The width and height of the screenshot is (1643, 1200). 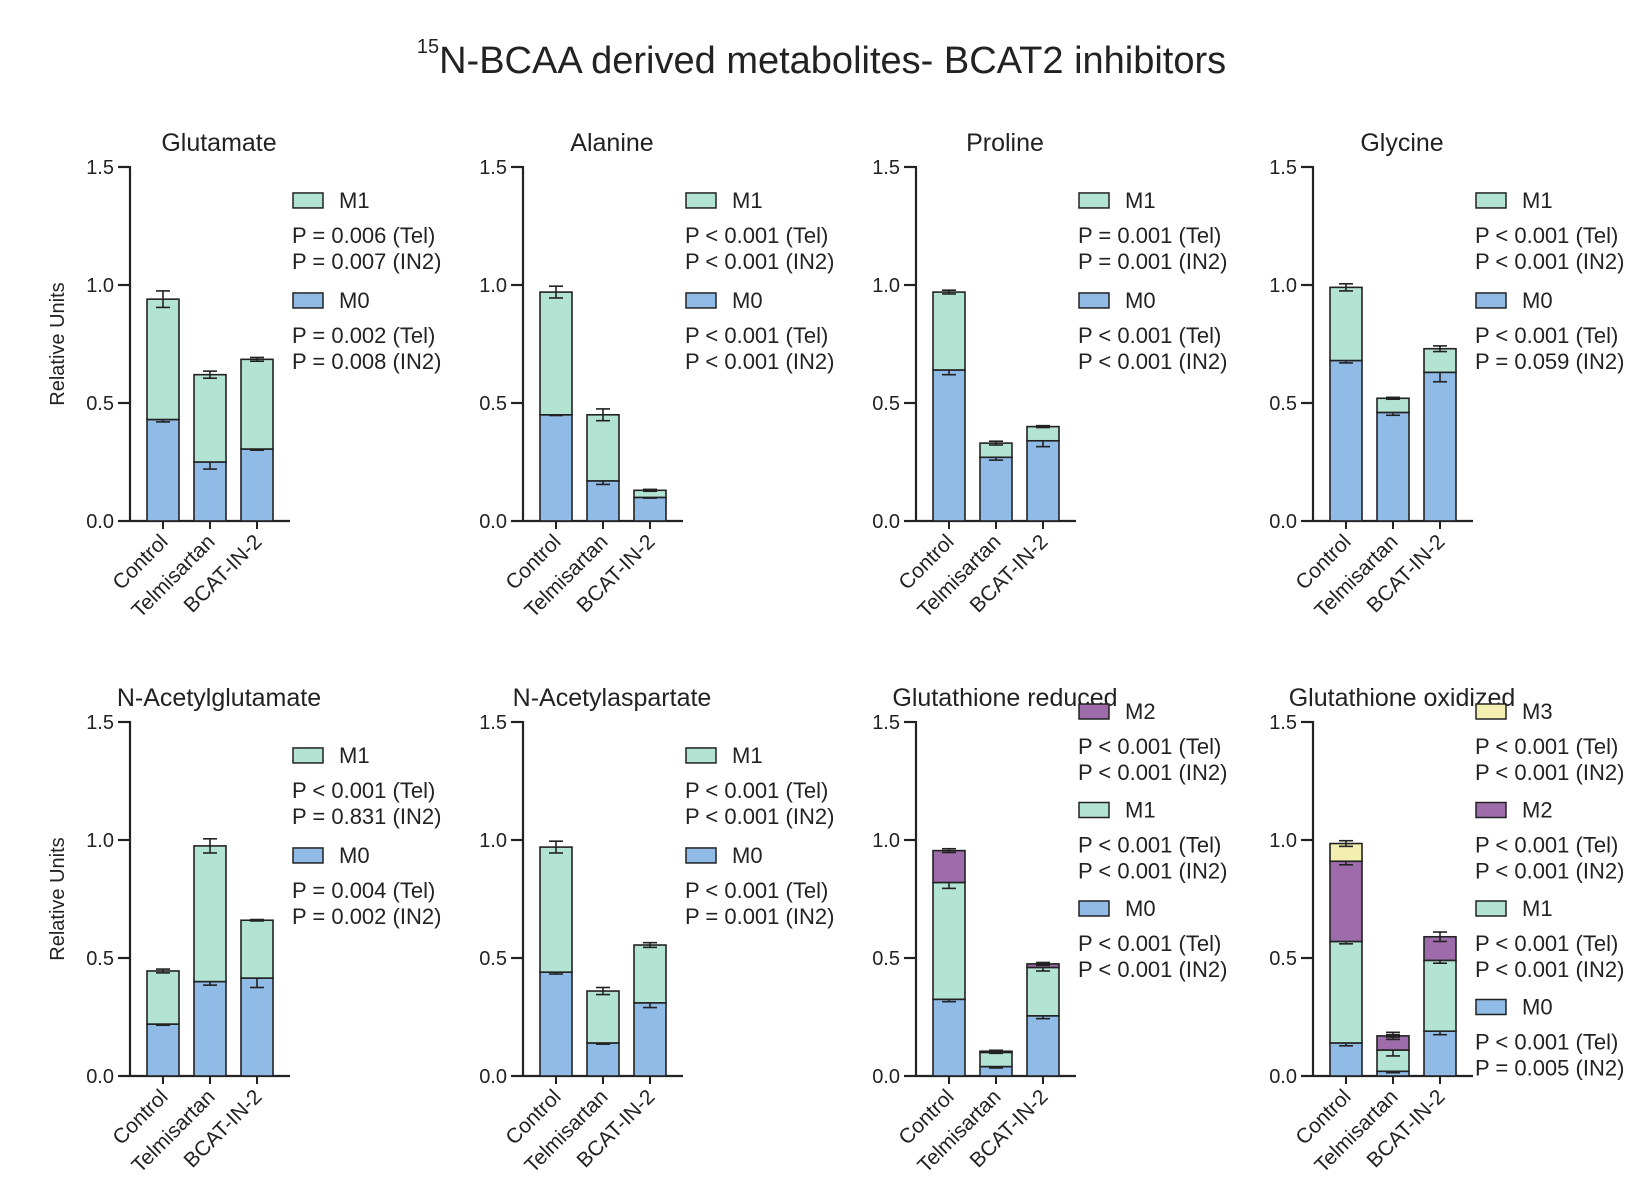 What do you see at coordinates (366, 361) in the screenshot?
I see `p-value-text: P = 0.008 (IN2)` at bounding box center [366, 361].